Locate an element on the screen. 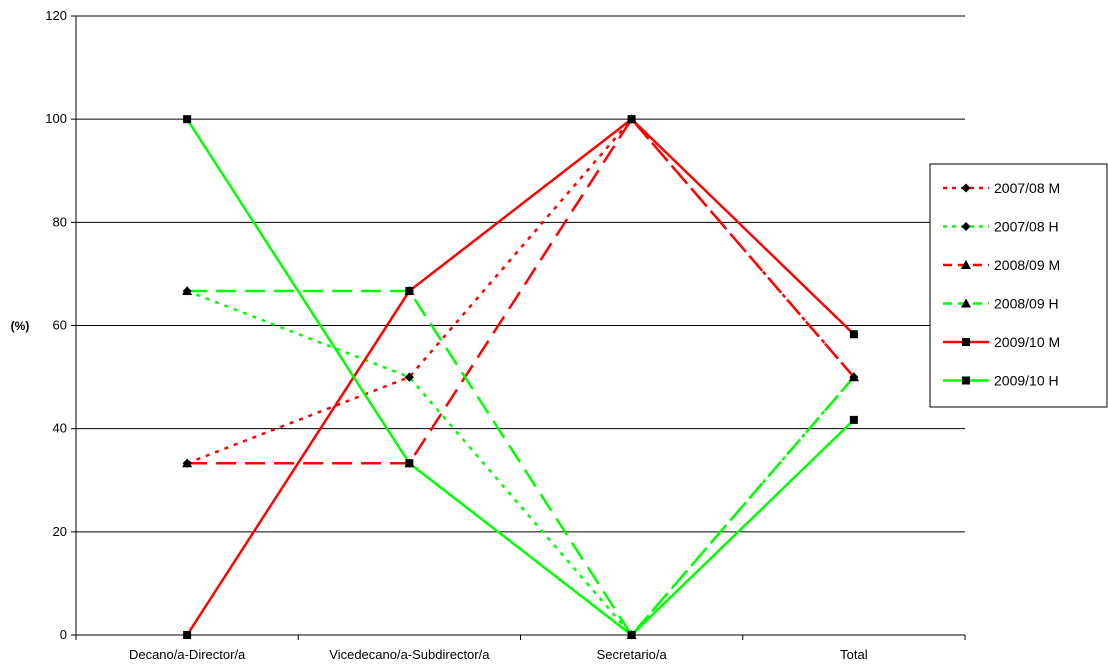  y-tick-label: 0 is located at coordinates (63, 634).